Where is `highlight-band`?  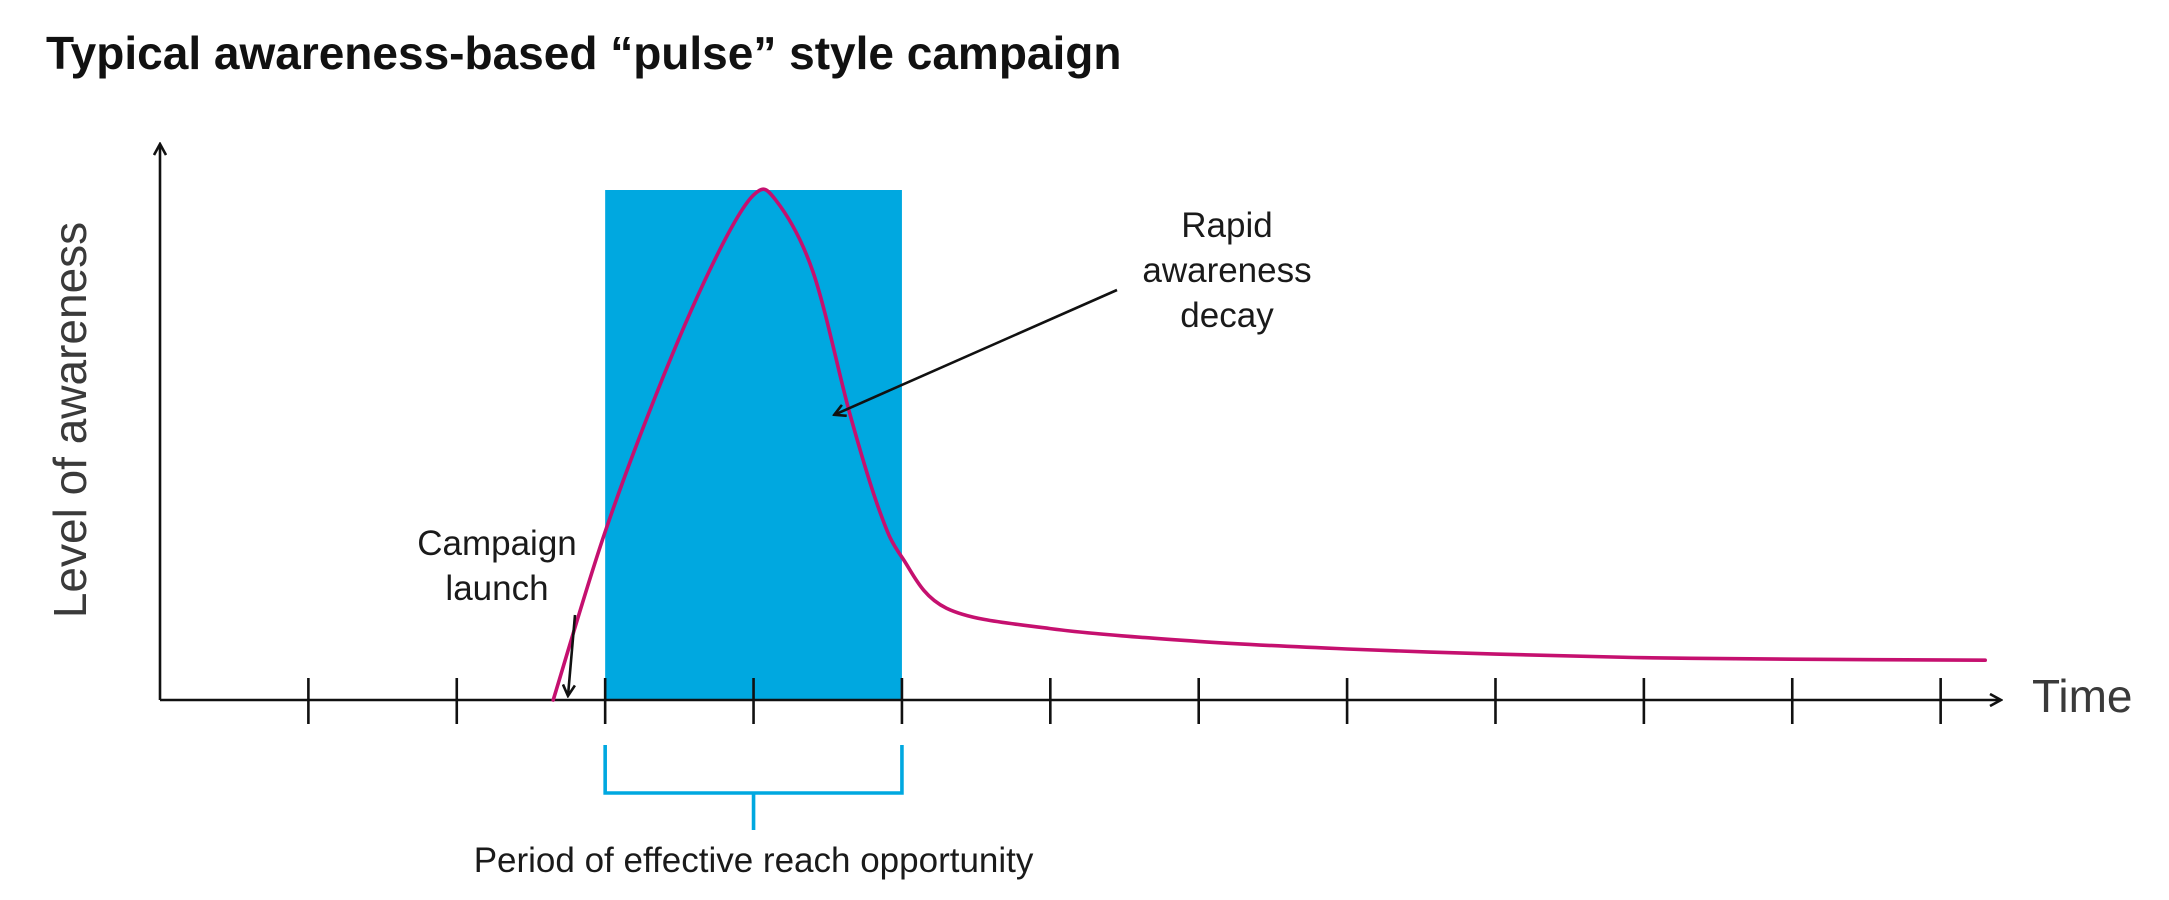 highlight-band is located at coordinates (753, 445).